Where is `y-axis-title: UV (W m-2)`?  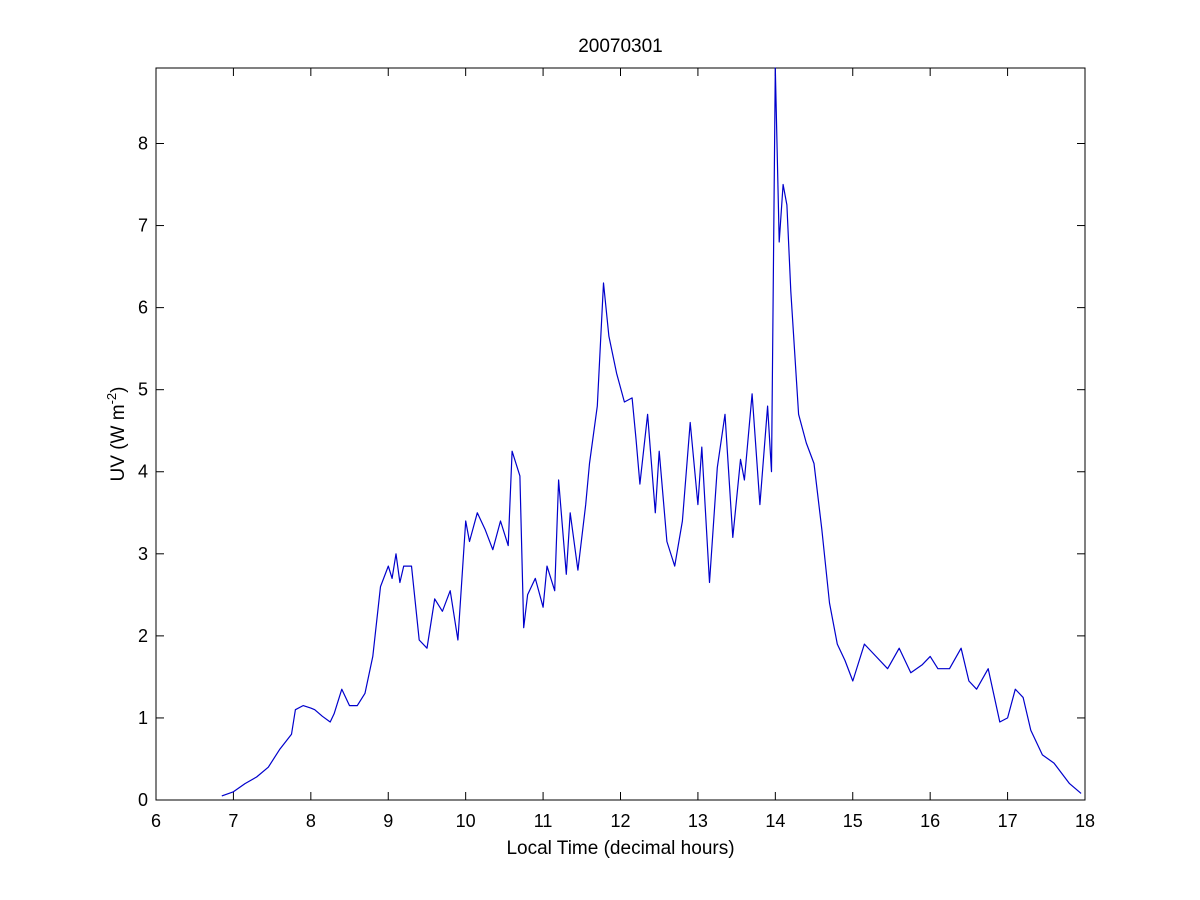
y-axis-title: UV (W m-2) is located at coordinates (116, 434).